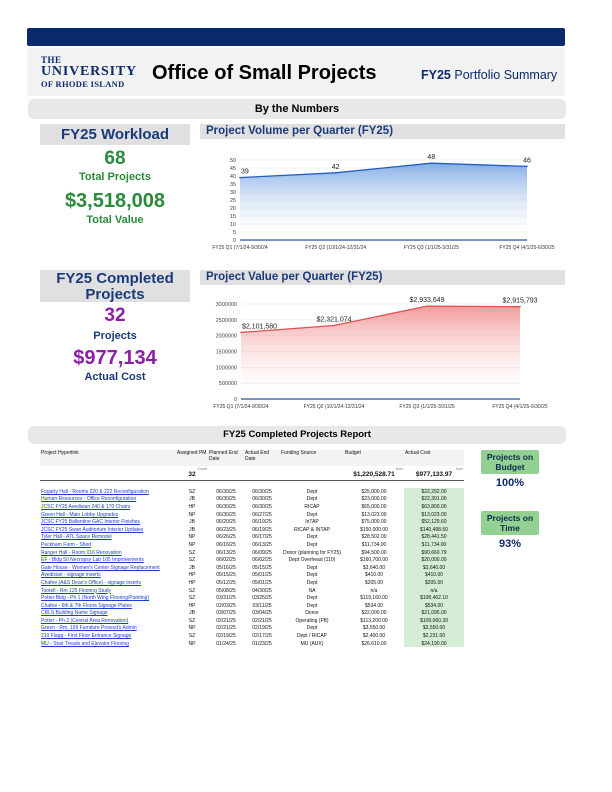  What do you see at coordinates (115, 336) in the screenshot?
I see `completed-count-label: Projects` at bounding box center [115, 336].